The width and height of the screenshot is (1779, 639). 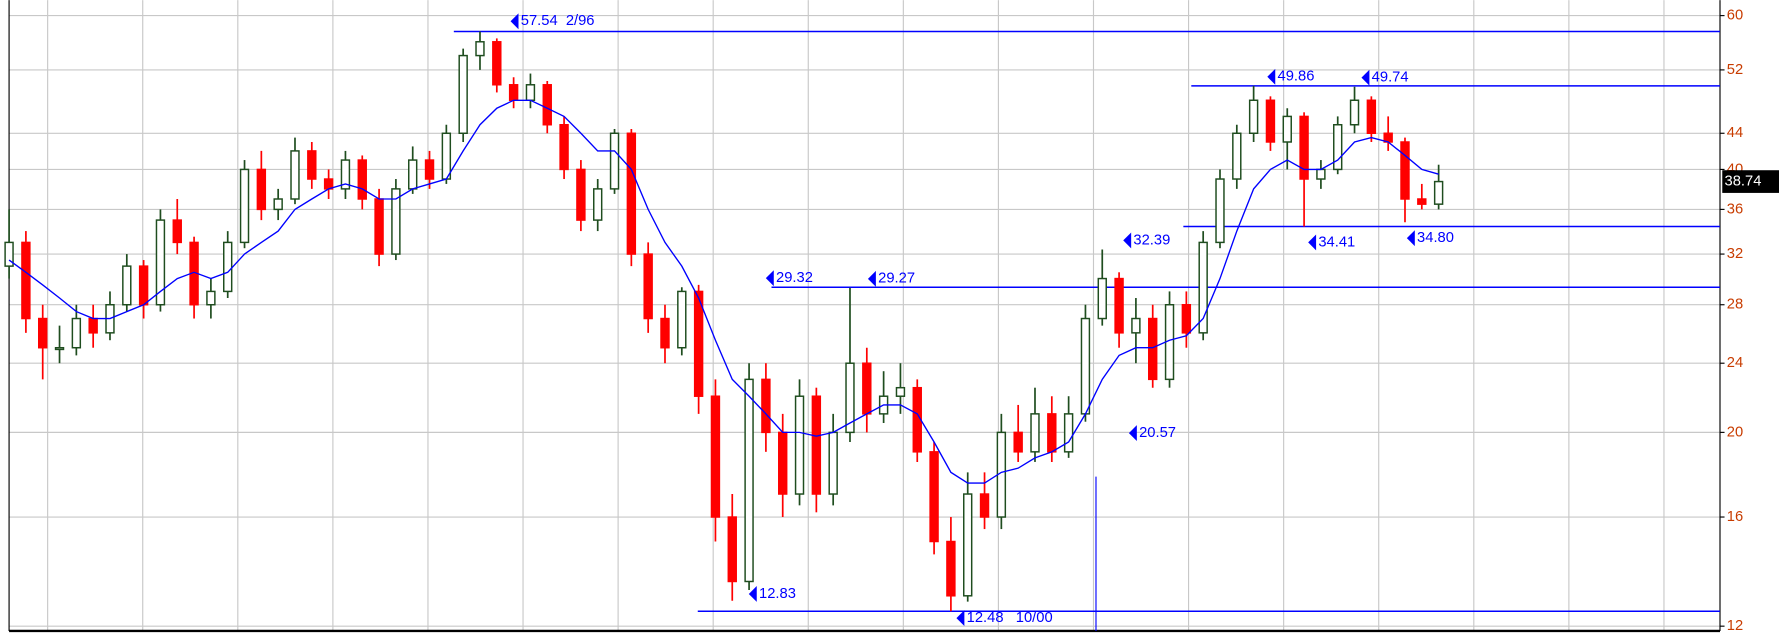 What do you see at coordinates (1157, 433) in the screenshot?
I see `annotation-label: 20.57` at bounding box center [1157, 433].